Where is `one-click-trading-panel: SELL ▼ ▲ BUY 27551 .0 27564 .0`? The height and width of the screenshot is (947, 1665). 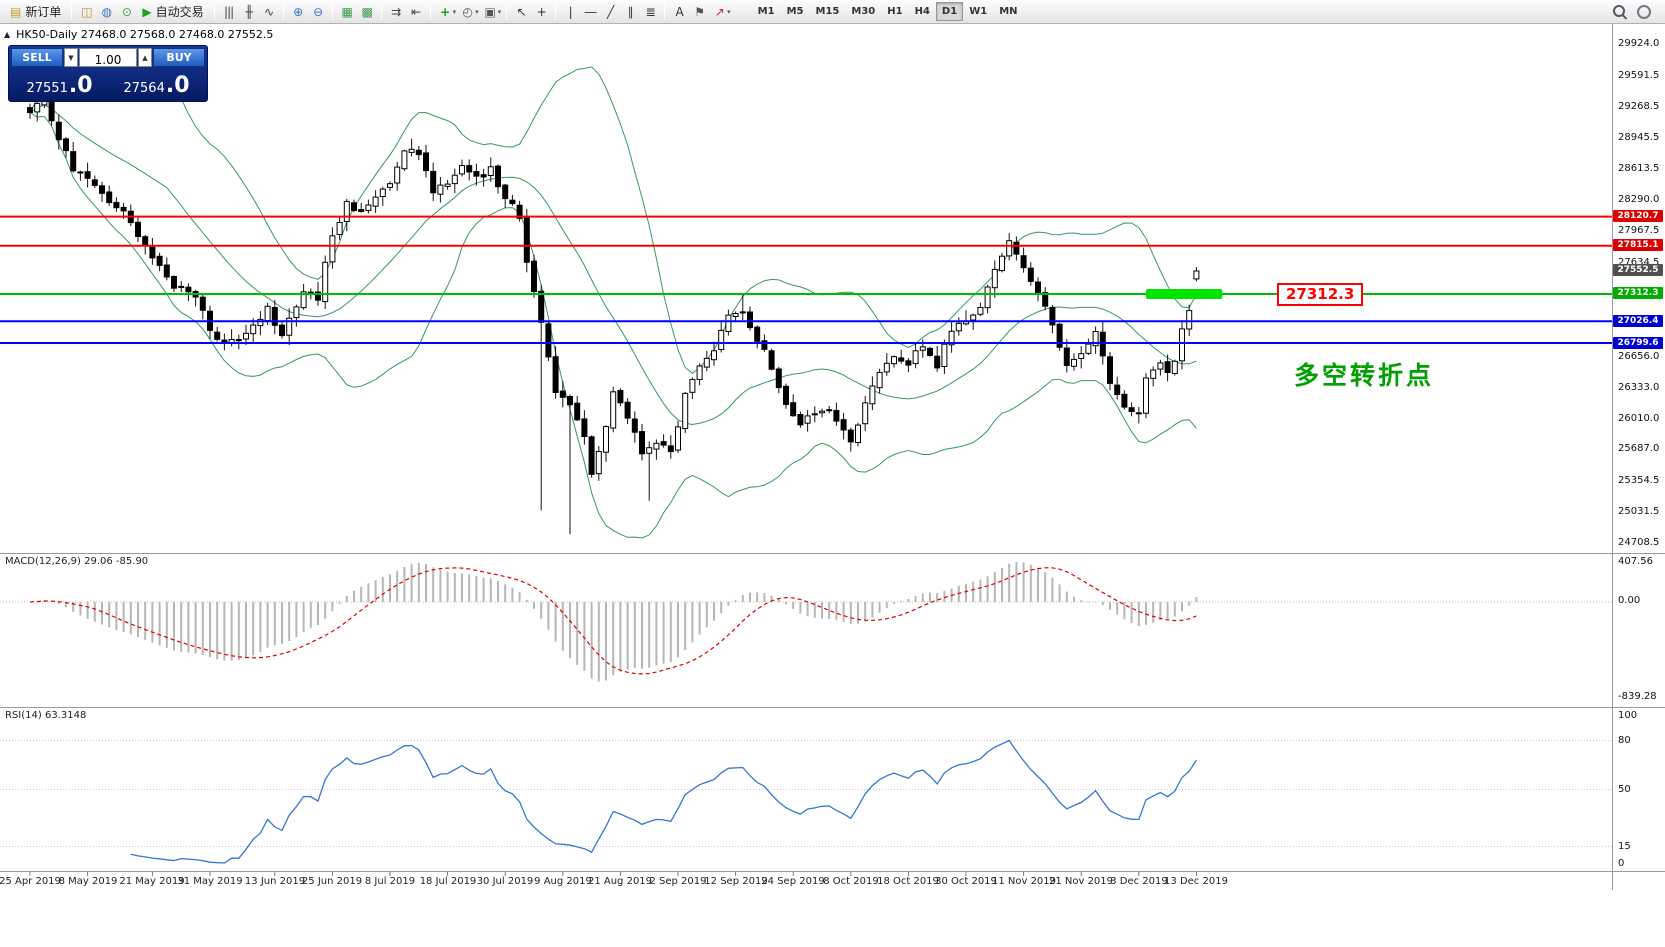 one-click-trading-panel: SELL ▼ ▲ BUY 27551 .0 27564 .0 is located at coordinates (108, 73).